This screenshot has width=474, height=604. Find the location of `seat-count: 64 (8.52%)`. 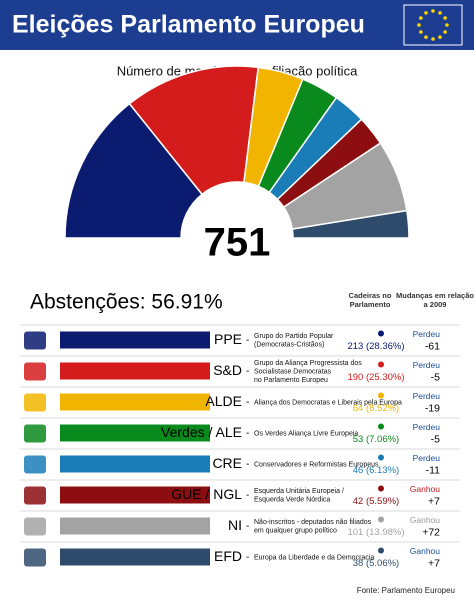

seat-count: 64 (8.52%) is located at coordinates (376, 408).